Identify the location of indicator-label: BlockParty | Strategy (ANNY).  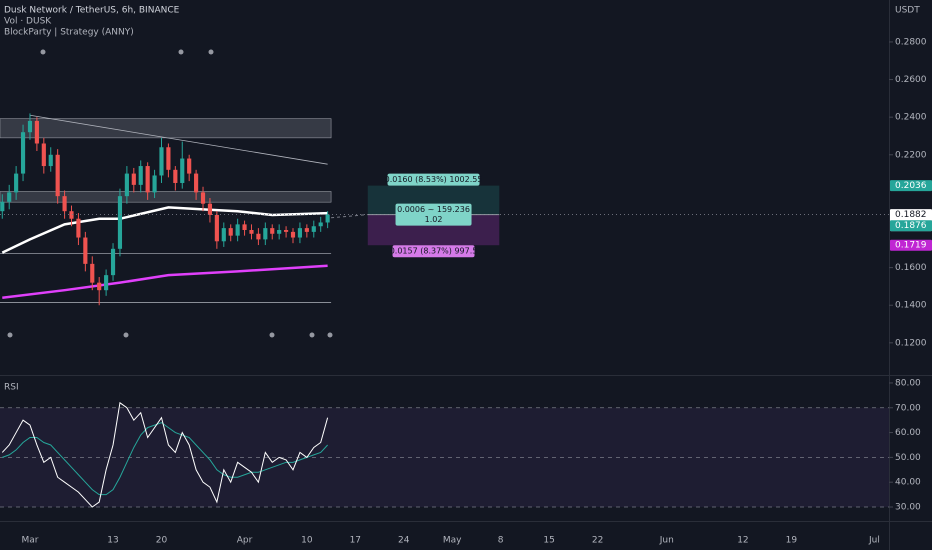
(69, 33).